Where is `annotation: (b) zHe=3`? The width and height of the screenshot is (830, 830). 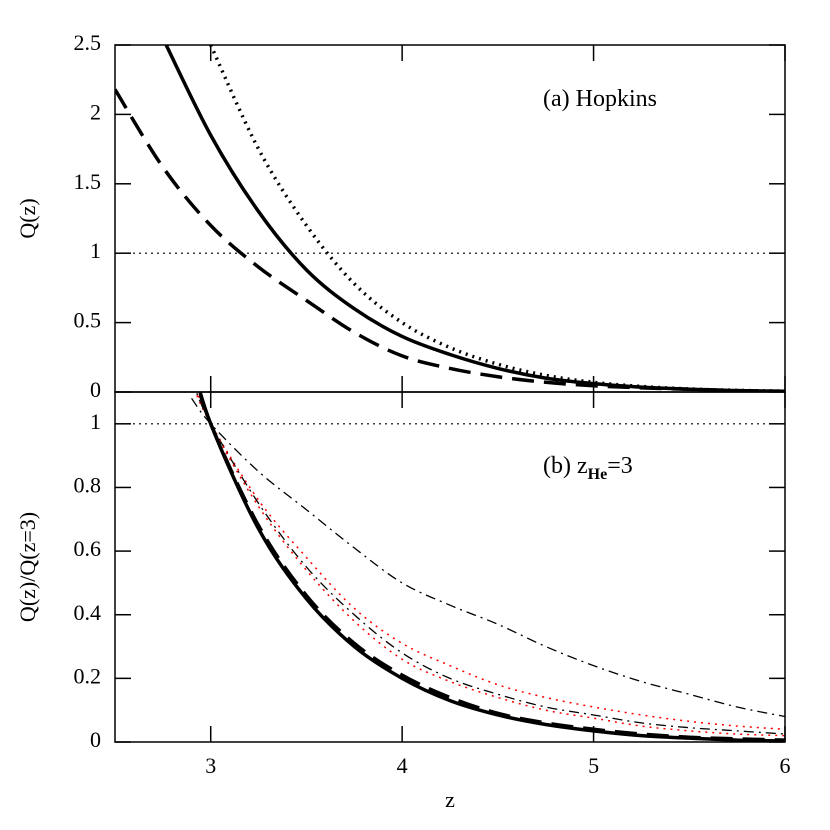
annotation: (b) zHe=3 is located at coordinates (588, 468).